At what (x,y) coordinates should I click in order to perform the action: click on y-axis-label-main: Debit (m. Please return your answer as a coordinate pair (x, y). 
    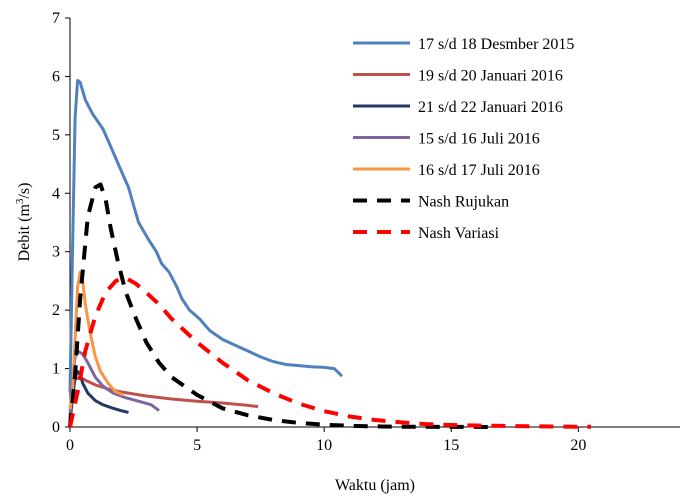
    Looking at the image, I should click on (24, 233).